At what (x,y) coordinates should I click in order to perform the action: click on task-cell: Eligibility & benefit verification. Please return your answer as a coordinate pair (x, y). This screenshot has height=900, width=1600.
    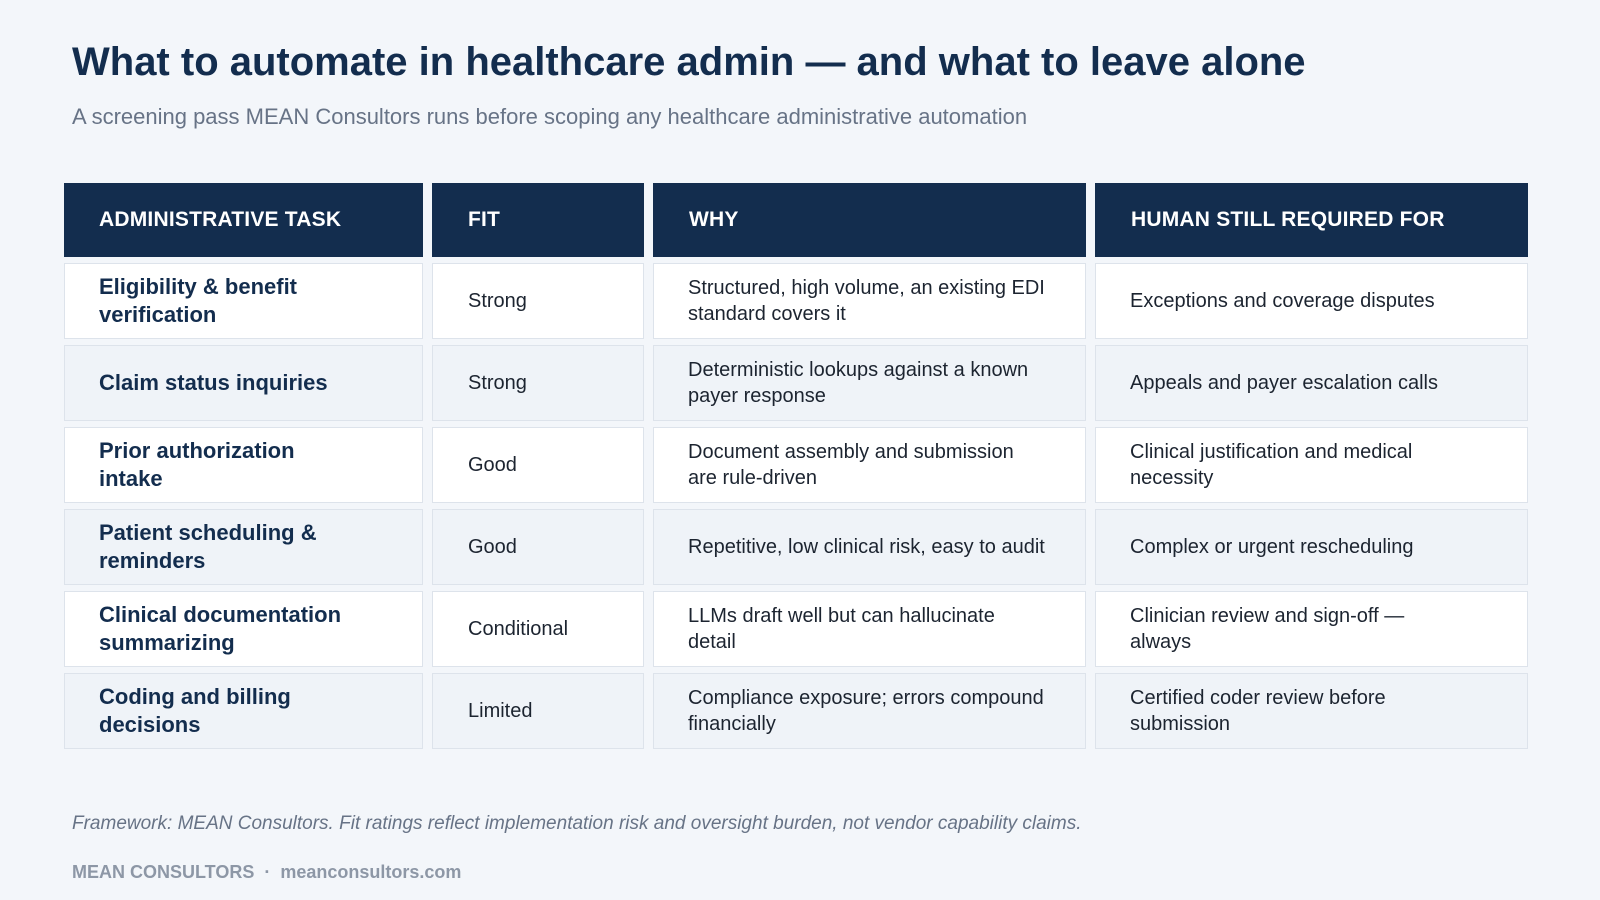
    Looking at the image, I should click on (243, 301).